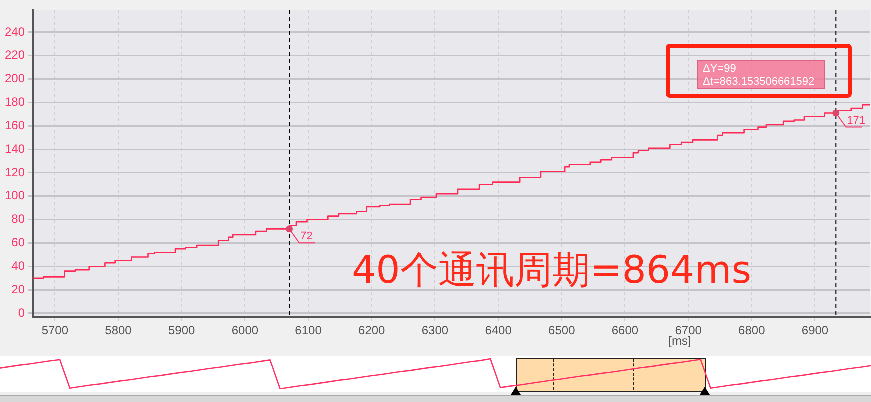 This screenshot has height=402, width=871. What do you see at coordinates (15, 31) in the screenshot?
I see `y-tick-label: 240` at bounding box center [15, 31].